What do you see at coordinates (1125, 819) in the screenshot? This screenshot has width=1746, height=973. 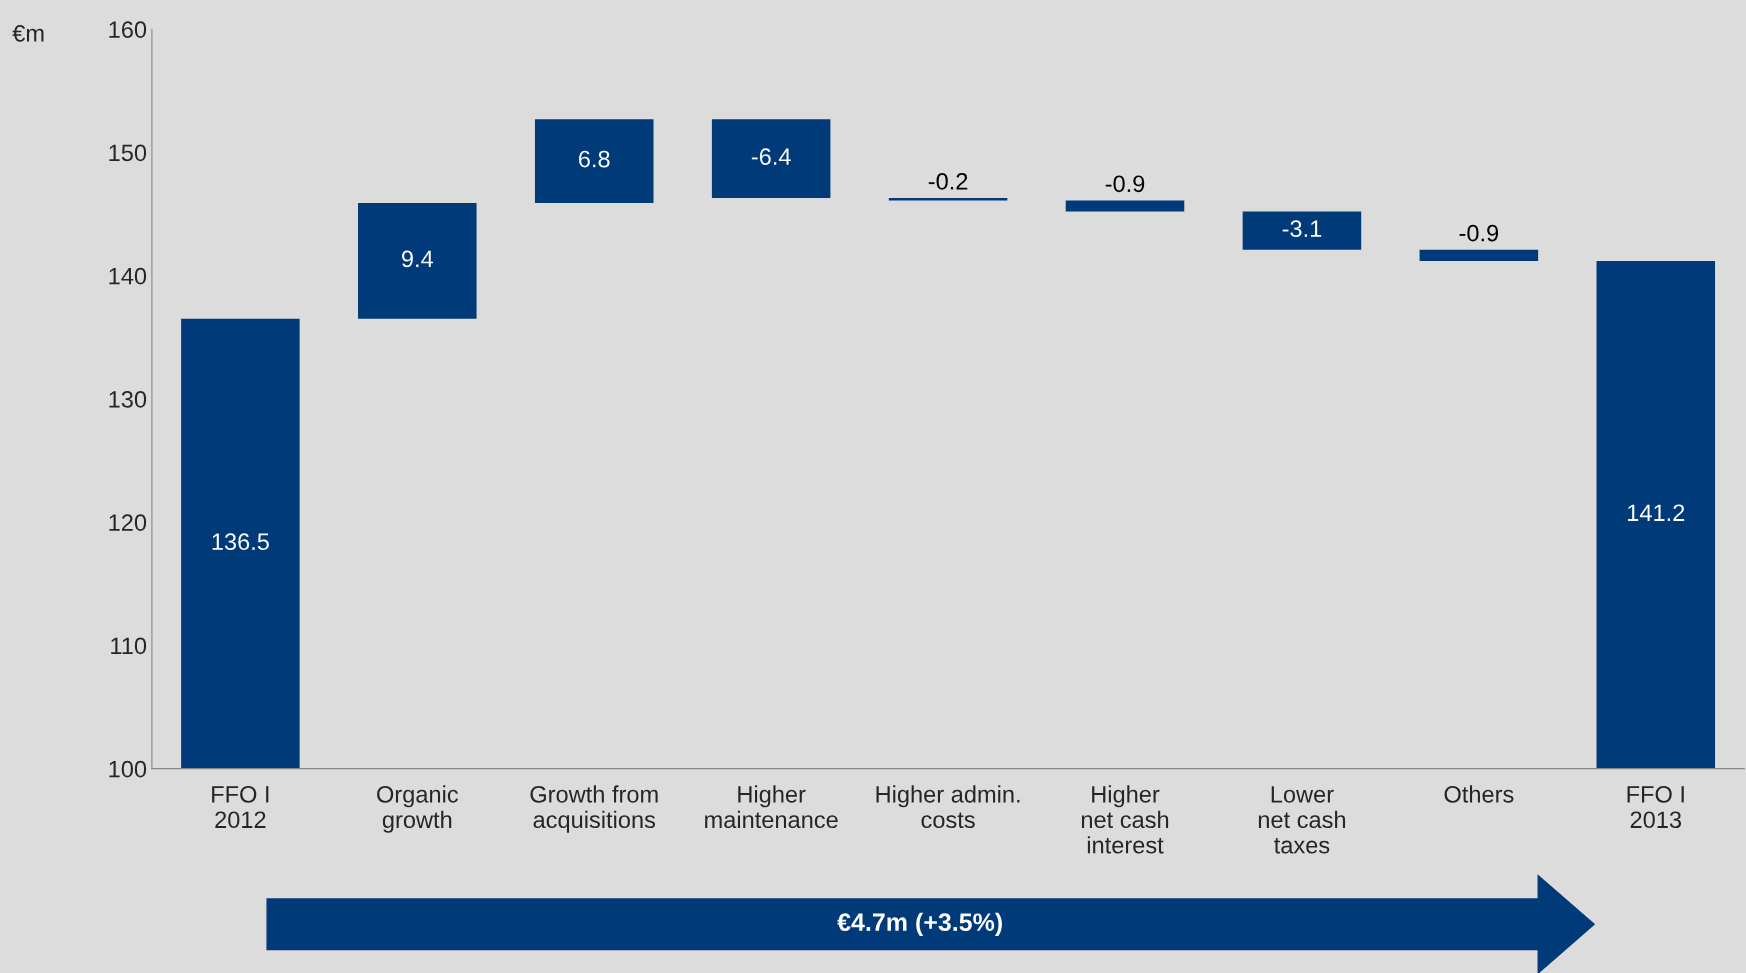 I see `x-tick-label: Higher net cash interest` at bounding box center [1125, 819].